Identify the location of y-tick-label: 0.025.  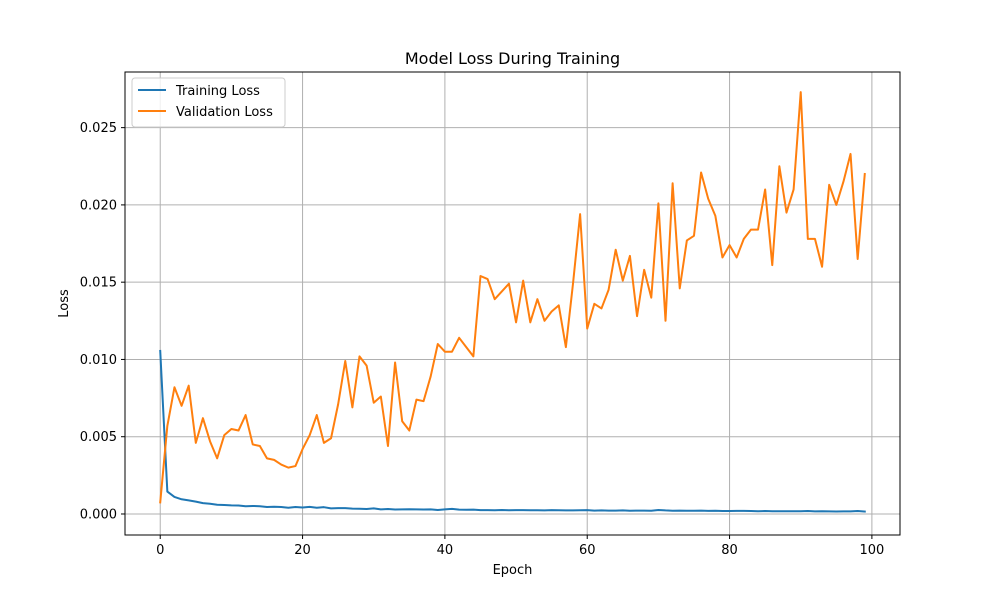
(98, 128).